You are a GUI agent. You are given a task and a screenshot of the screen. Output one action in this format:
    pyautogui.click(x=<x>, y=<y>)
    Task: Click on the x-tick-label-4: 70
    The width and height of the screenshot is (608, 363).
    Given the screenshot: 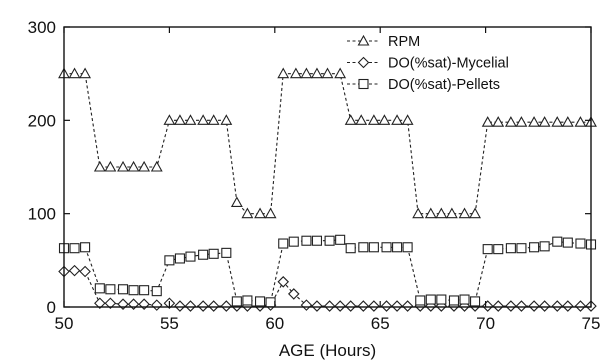 What is the action you would take?
    pyautogui.click(x=485, y=323)
    